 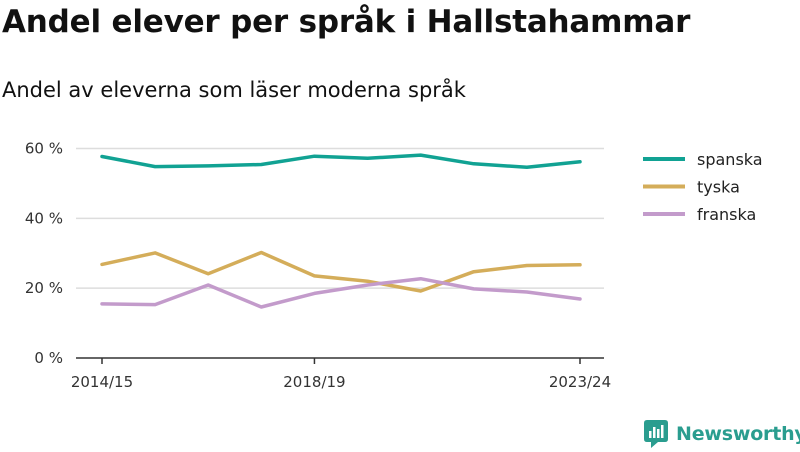 What do you see at coordinates (730, 159) in the screenshot?
I see `legend-label-spanska: spanska` at bounding box center [730, 159].